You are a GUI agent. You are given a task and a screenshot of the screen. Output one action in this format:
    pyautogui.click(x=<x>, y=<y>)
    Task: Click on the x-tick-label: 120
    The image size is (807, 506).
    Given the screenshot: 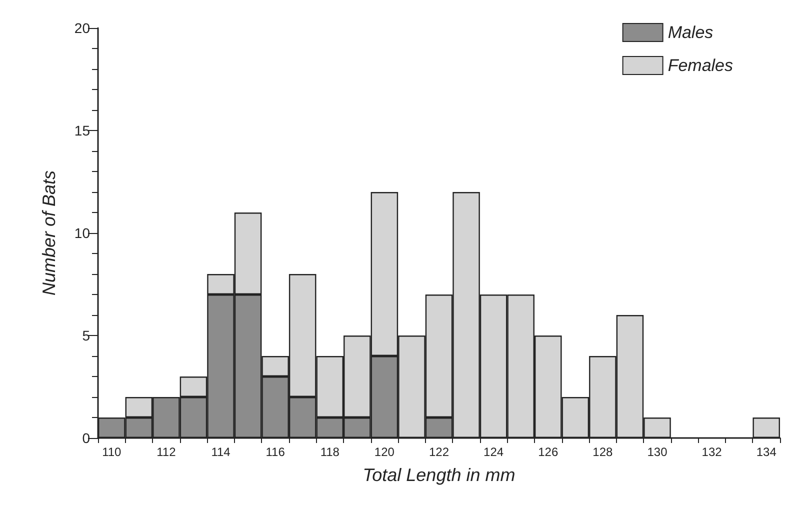 What is the action you would take?
    pyautogui.click(x=384, y=452)
    